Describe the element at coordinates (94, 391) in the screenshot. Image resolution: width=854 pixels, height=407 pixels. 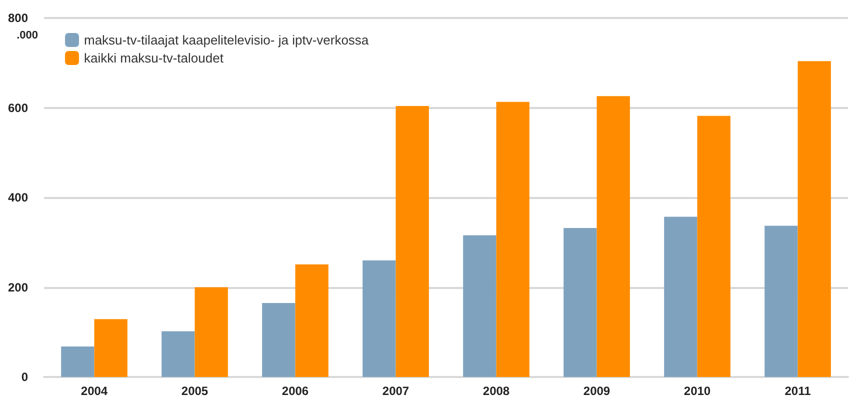
I see `x-tick-label: 2004` at that location.